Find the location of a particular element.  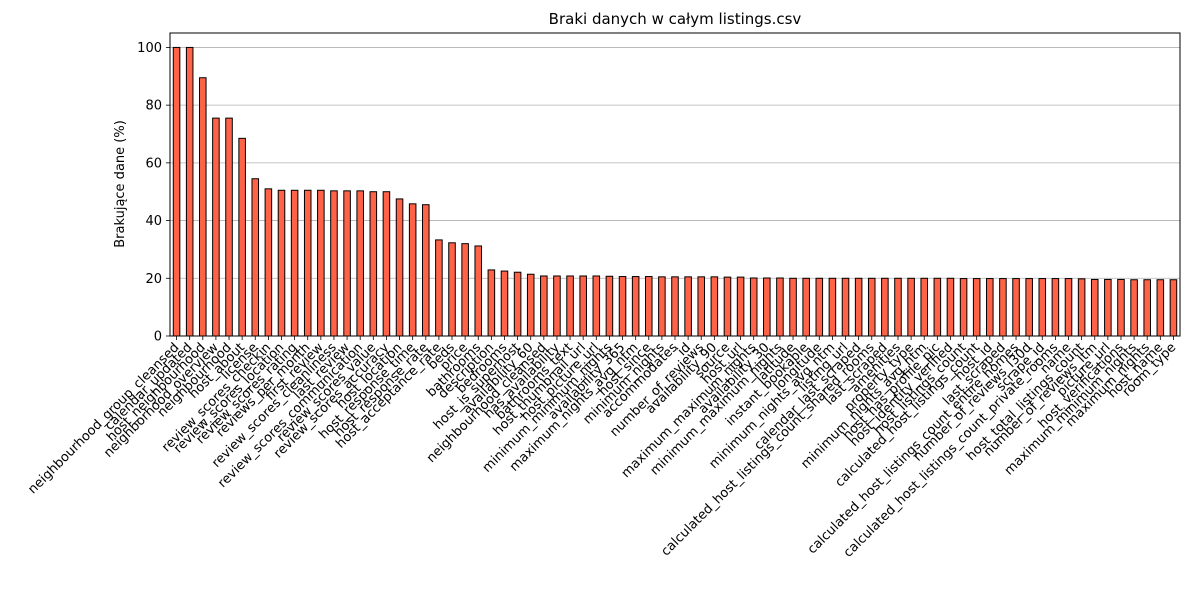

y-tick-label: 80 is located at coordinates (153, 106).